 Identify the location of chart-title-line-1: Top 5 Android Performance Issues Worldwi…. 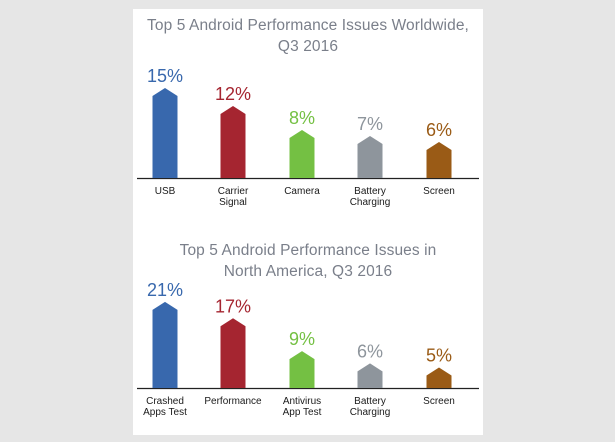
(308, 25).